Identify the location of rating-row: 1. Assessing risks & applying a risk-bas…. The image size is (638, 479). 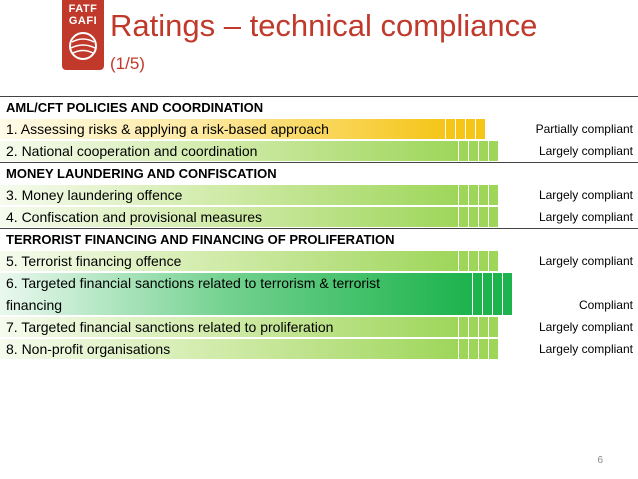
(319, 129).